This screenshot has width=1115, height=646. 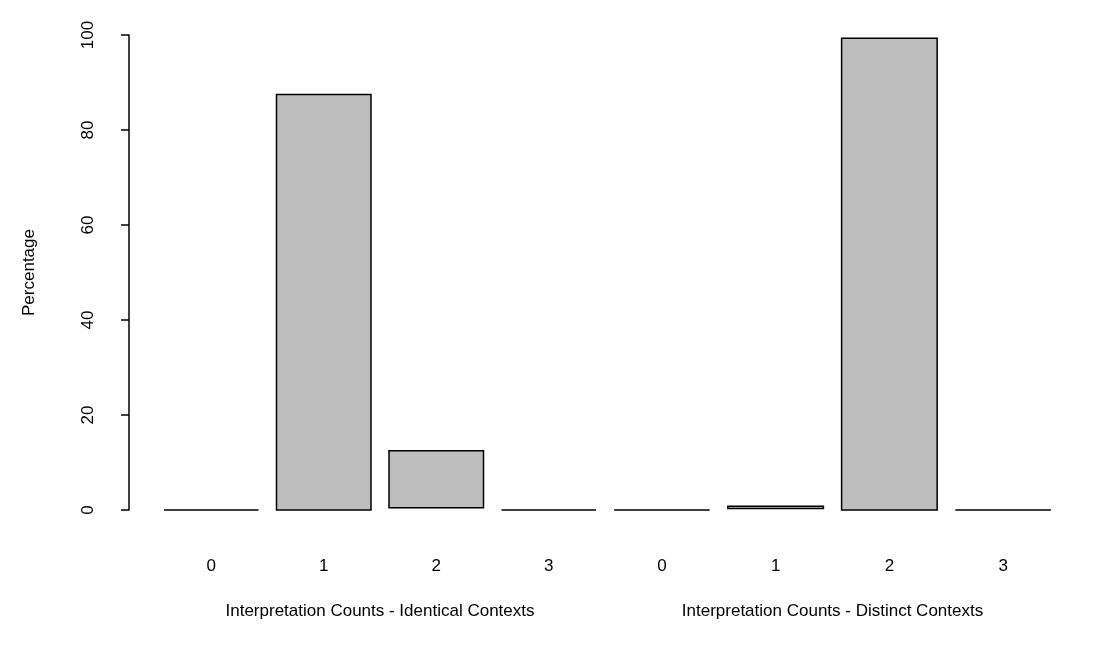 What do you see at coordinates (87, 35) in the screenshot?
I see `y-tick-label: 100` at bounding box center [87, 35].